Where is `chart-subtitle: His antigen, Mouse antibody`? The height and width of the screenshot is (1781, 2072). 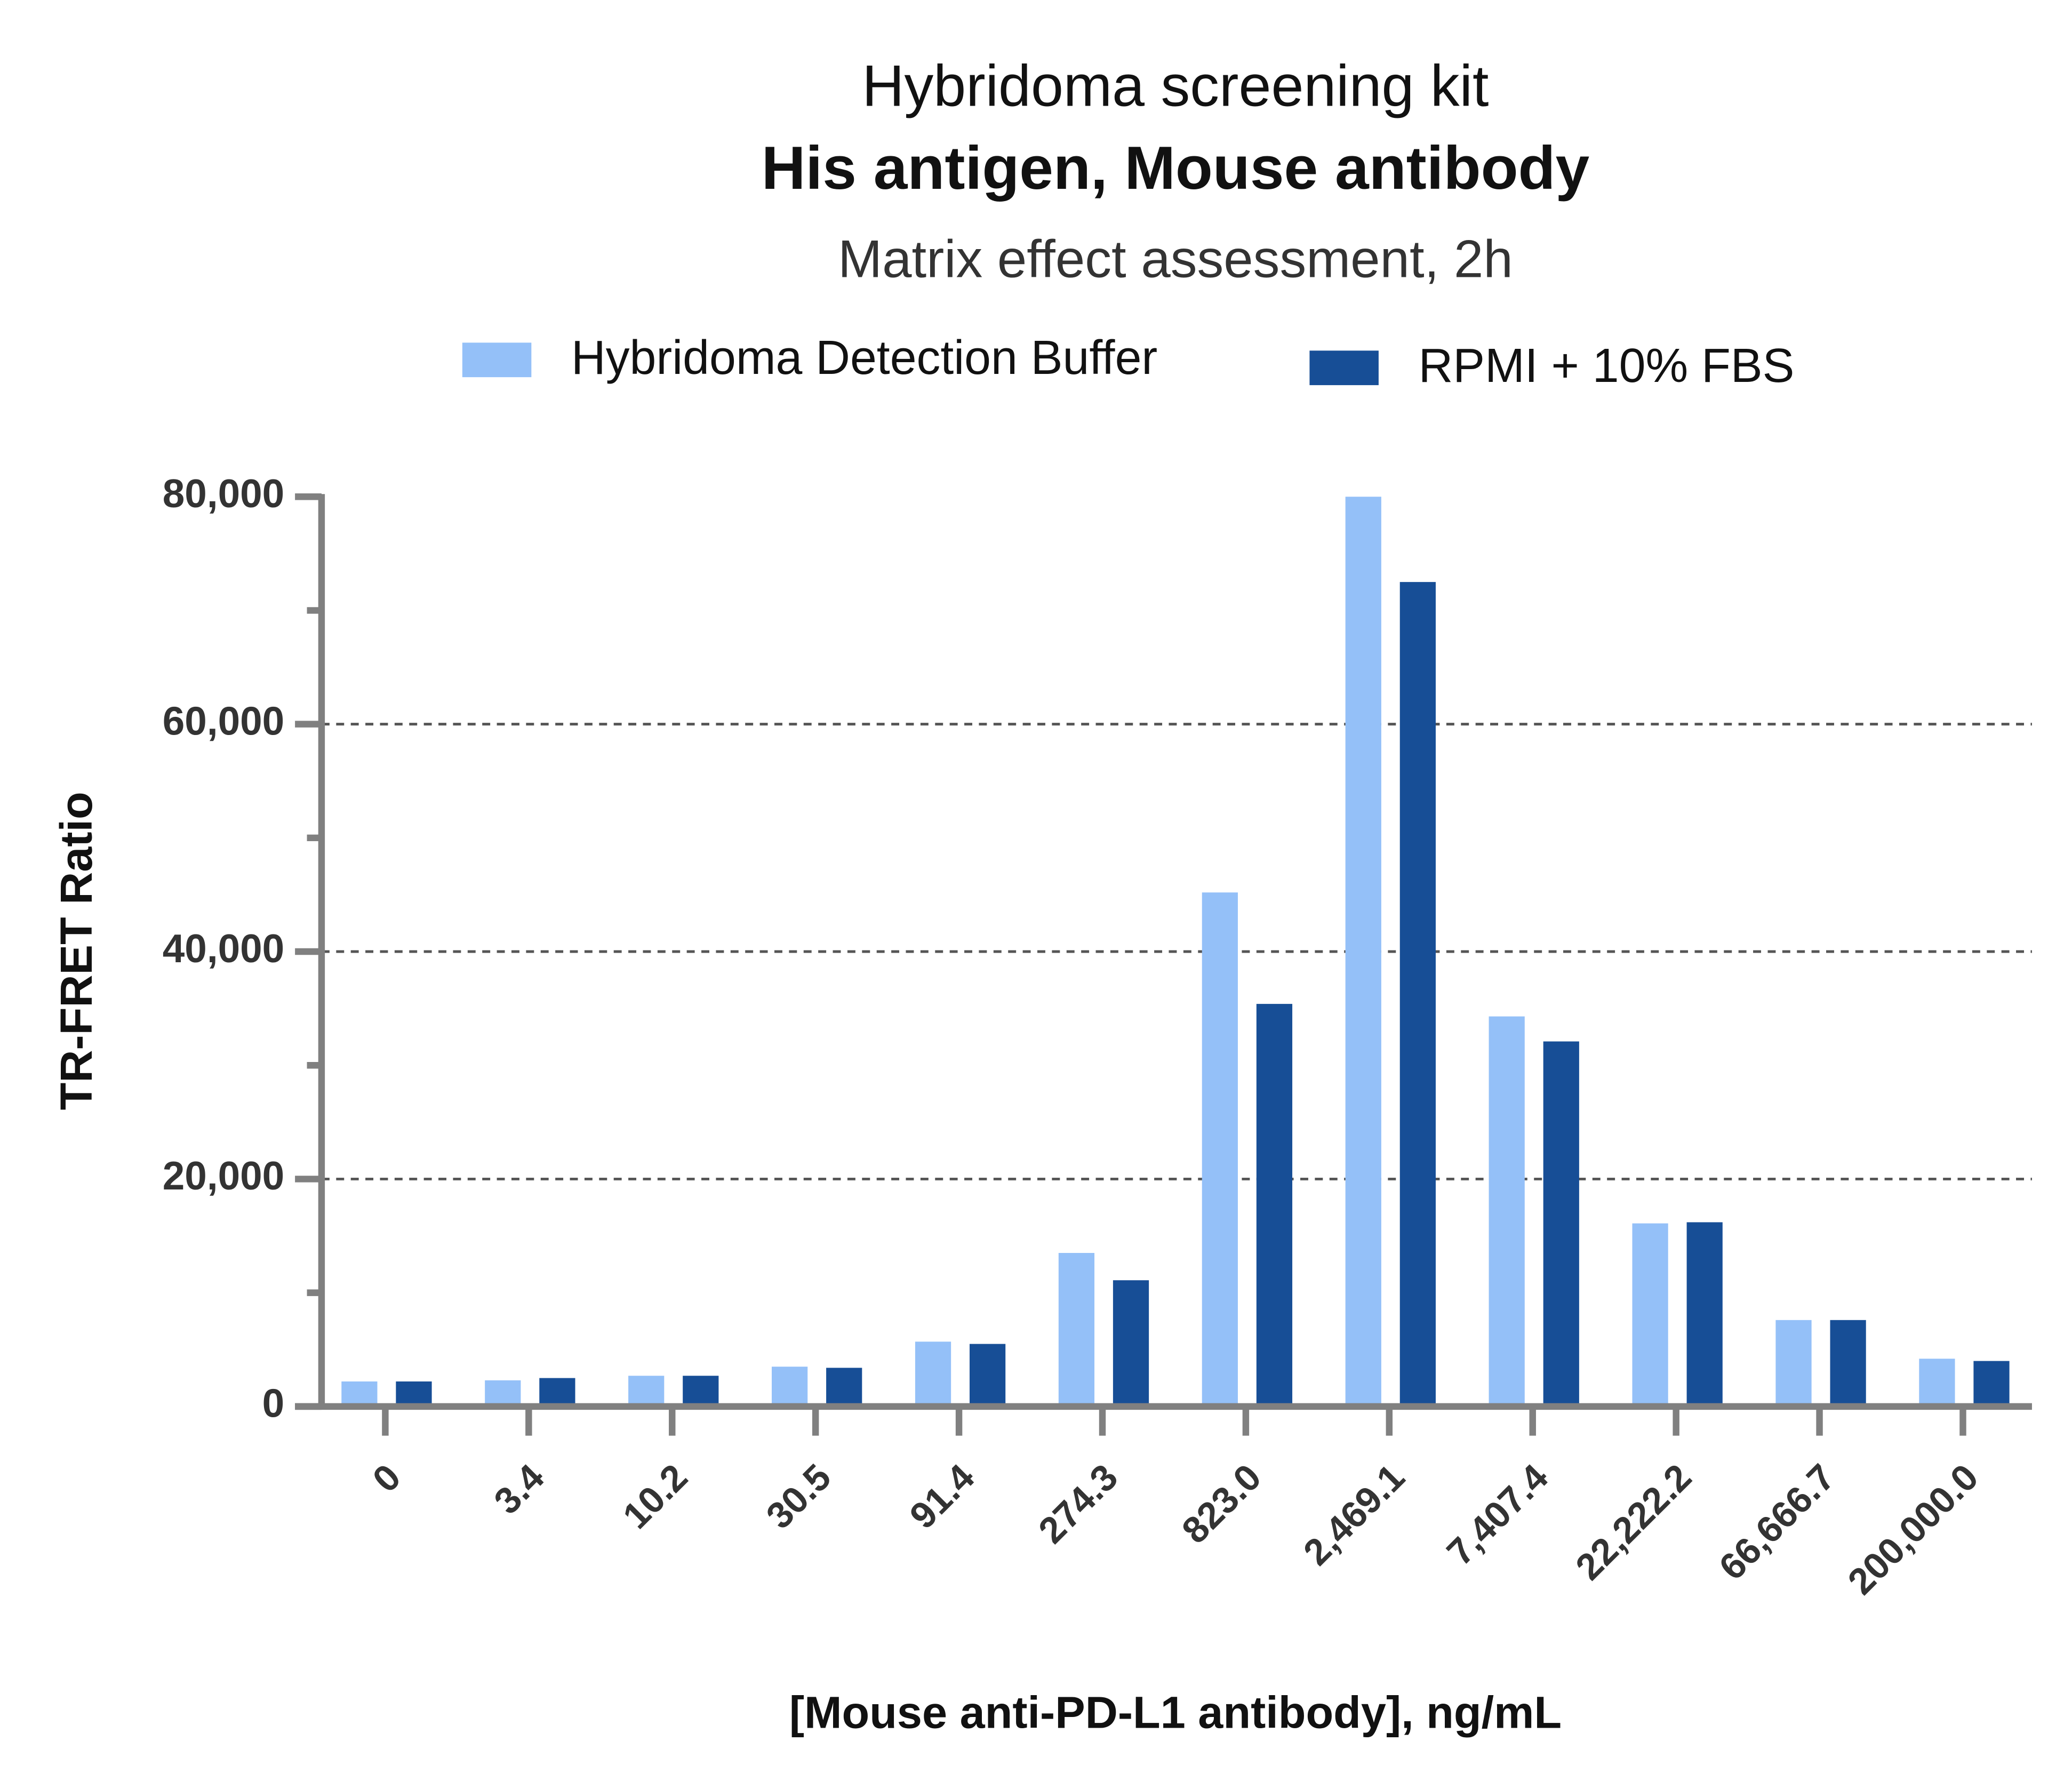
chart-subtitle: His antigen, Mouse antibody is located at coordinates (1176, 168).